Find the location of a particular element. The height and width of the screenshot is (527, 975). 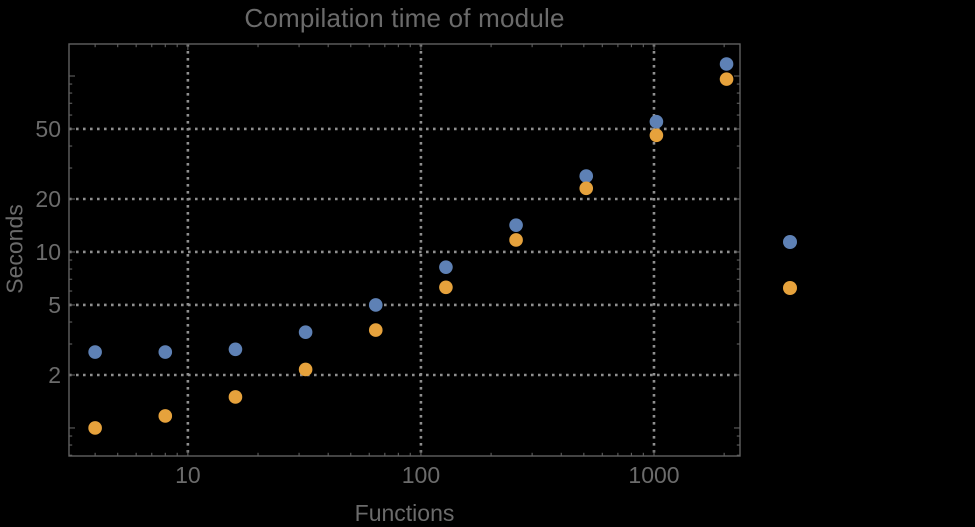

y-axis-label: Seconds is located at coordinates (14, 249).